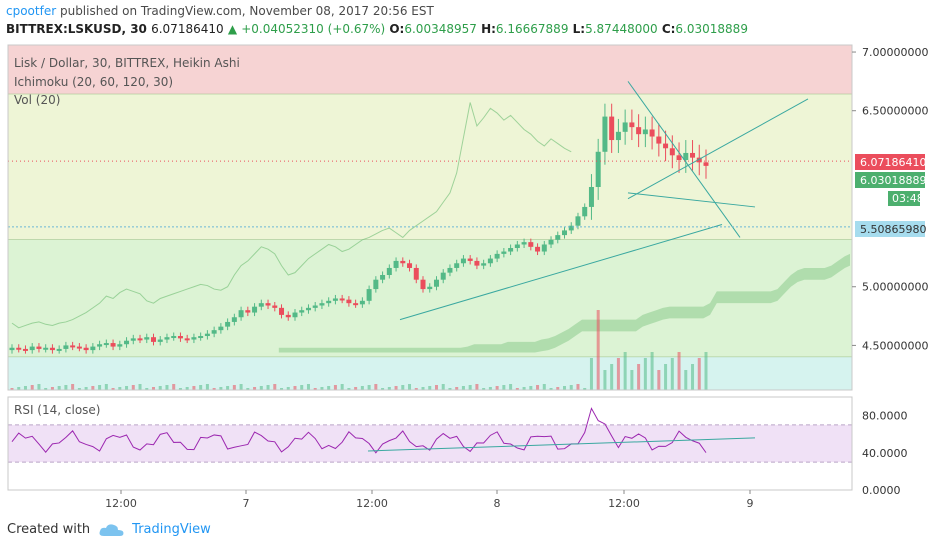 This screenshot has width=932, height=550. I want to click on trendline-mid, so click(691, 200).